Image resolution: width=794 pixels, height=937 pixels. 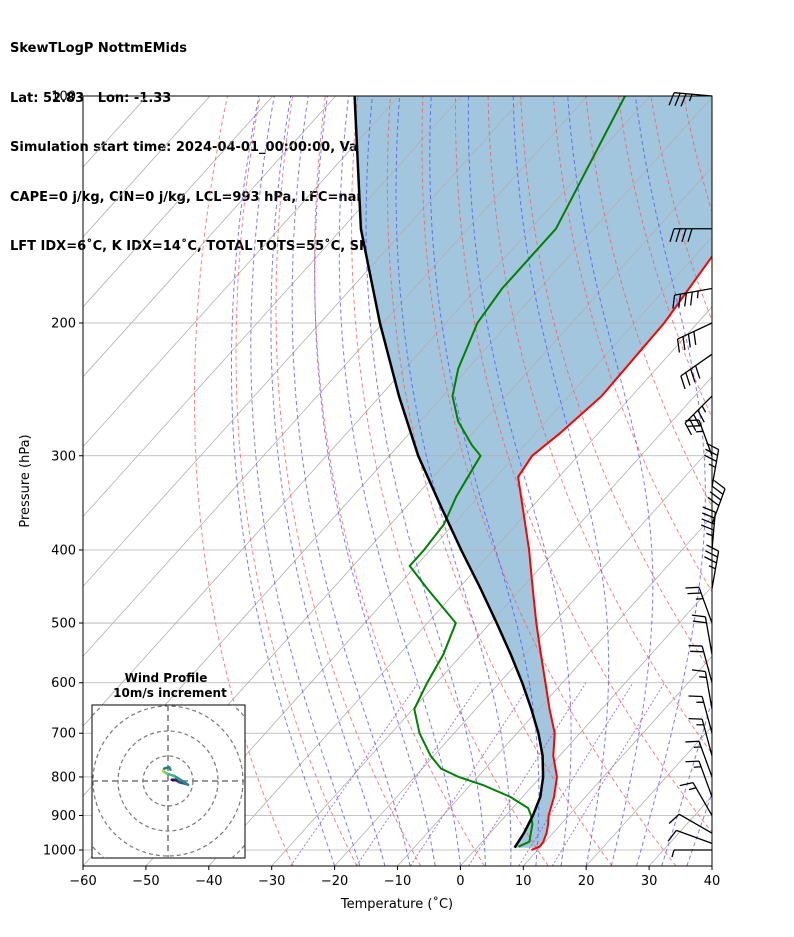 What do you see at coordinates (25, 480) in the screenshot?
I see `y-axis-label: Pressure (hPa)` at bounding box center [25, 480].